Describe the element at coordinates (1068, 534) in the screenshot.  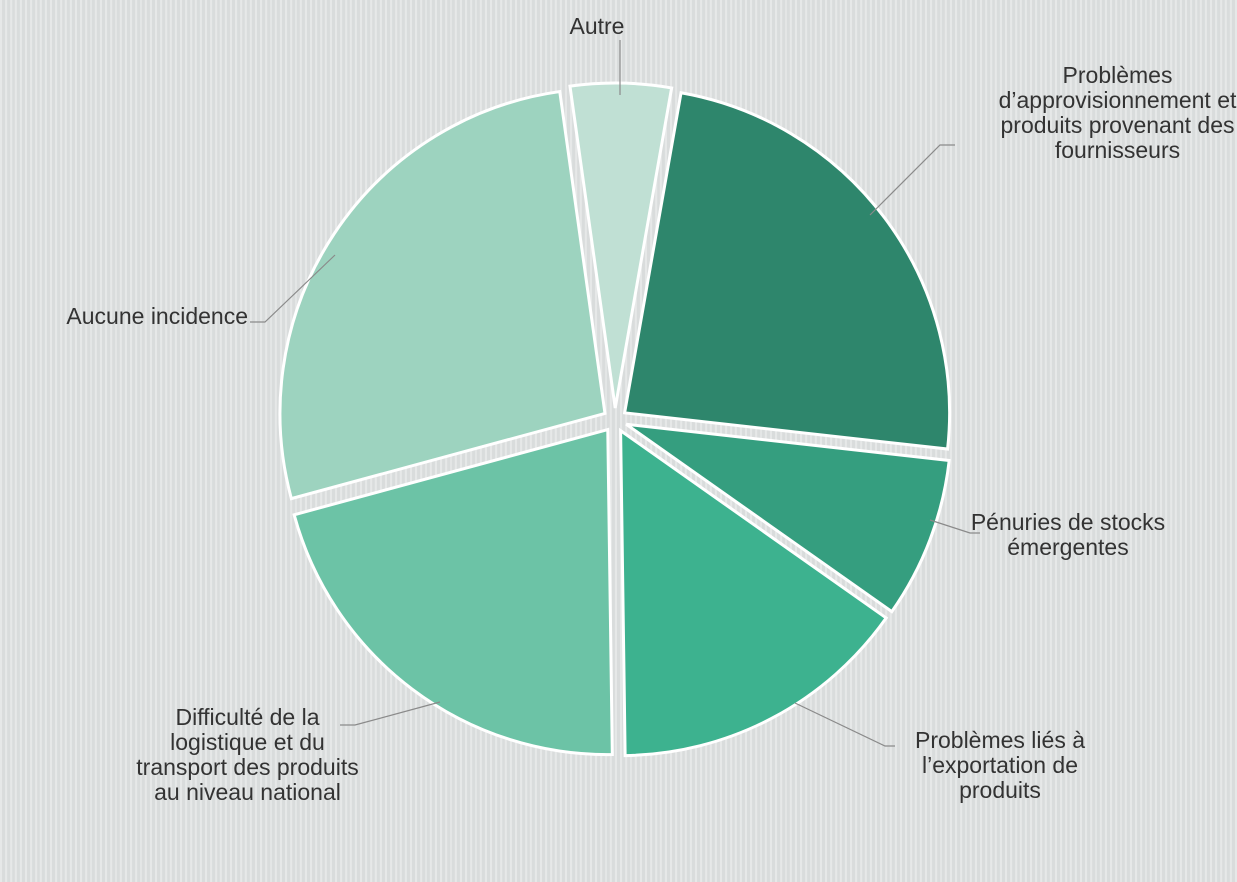
I see `slice-label: Pénuries de stocks émergentes` at that location.